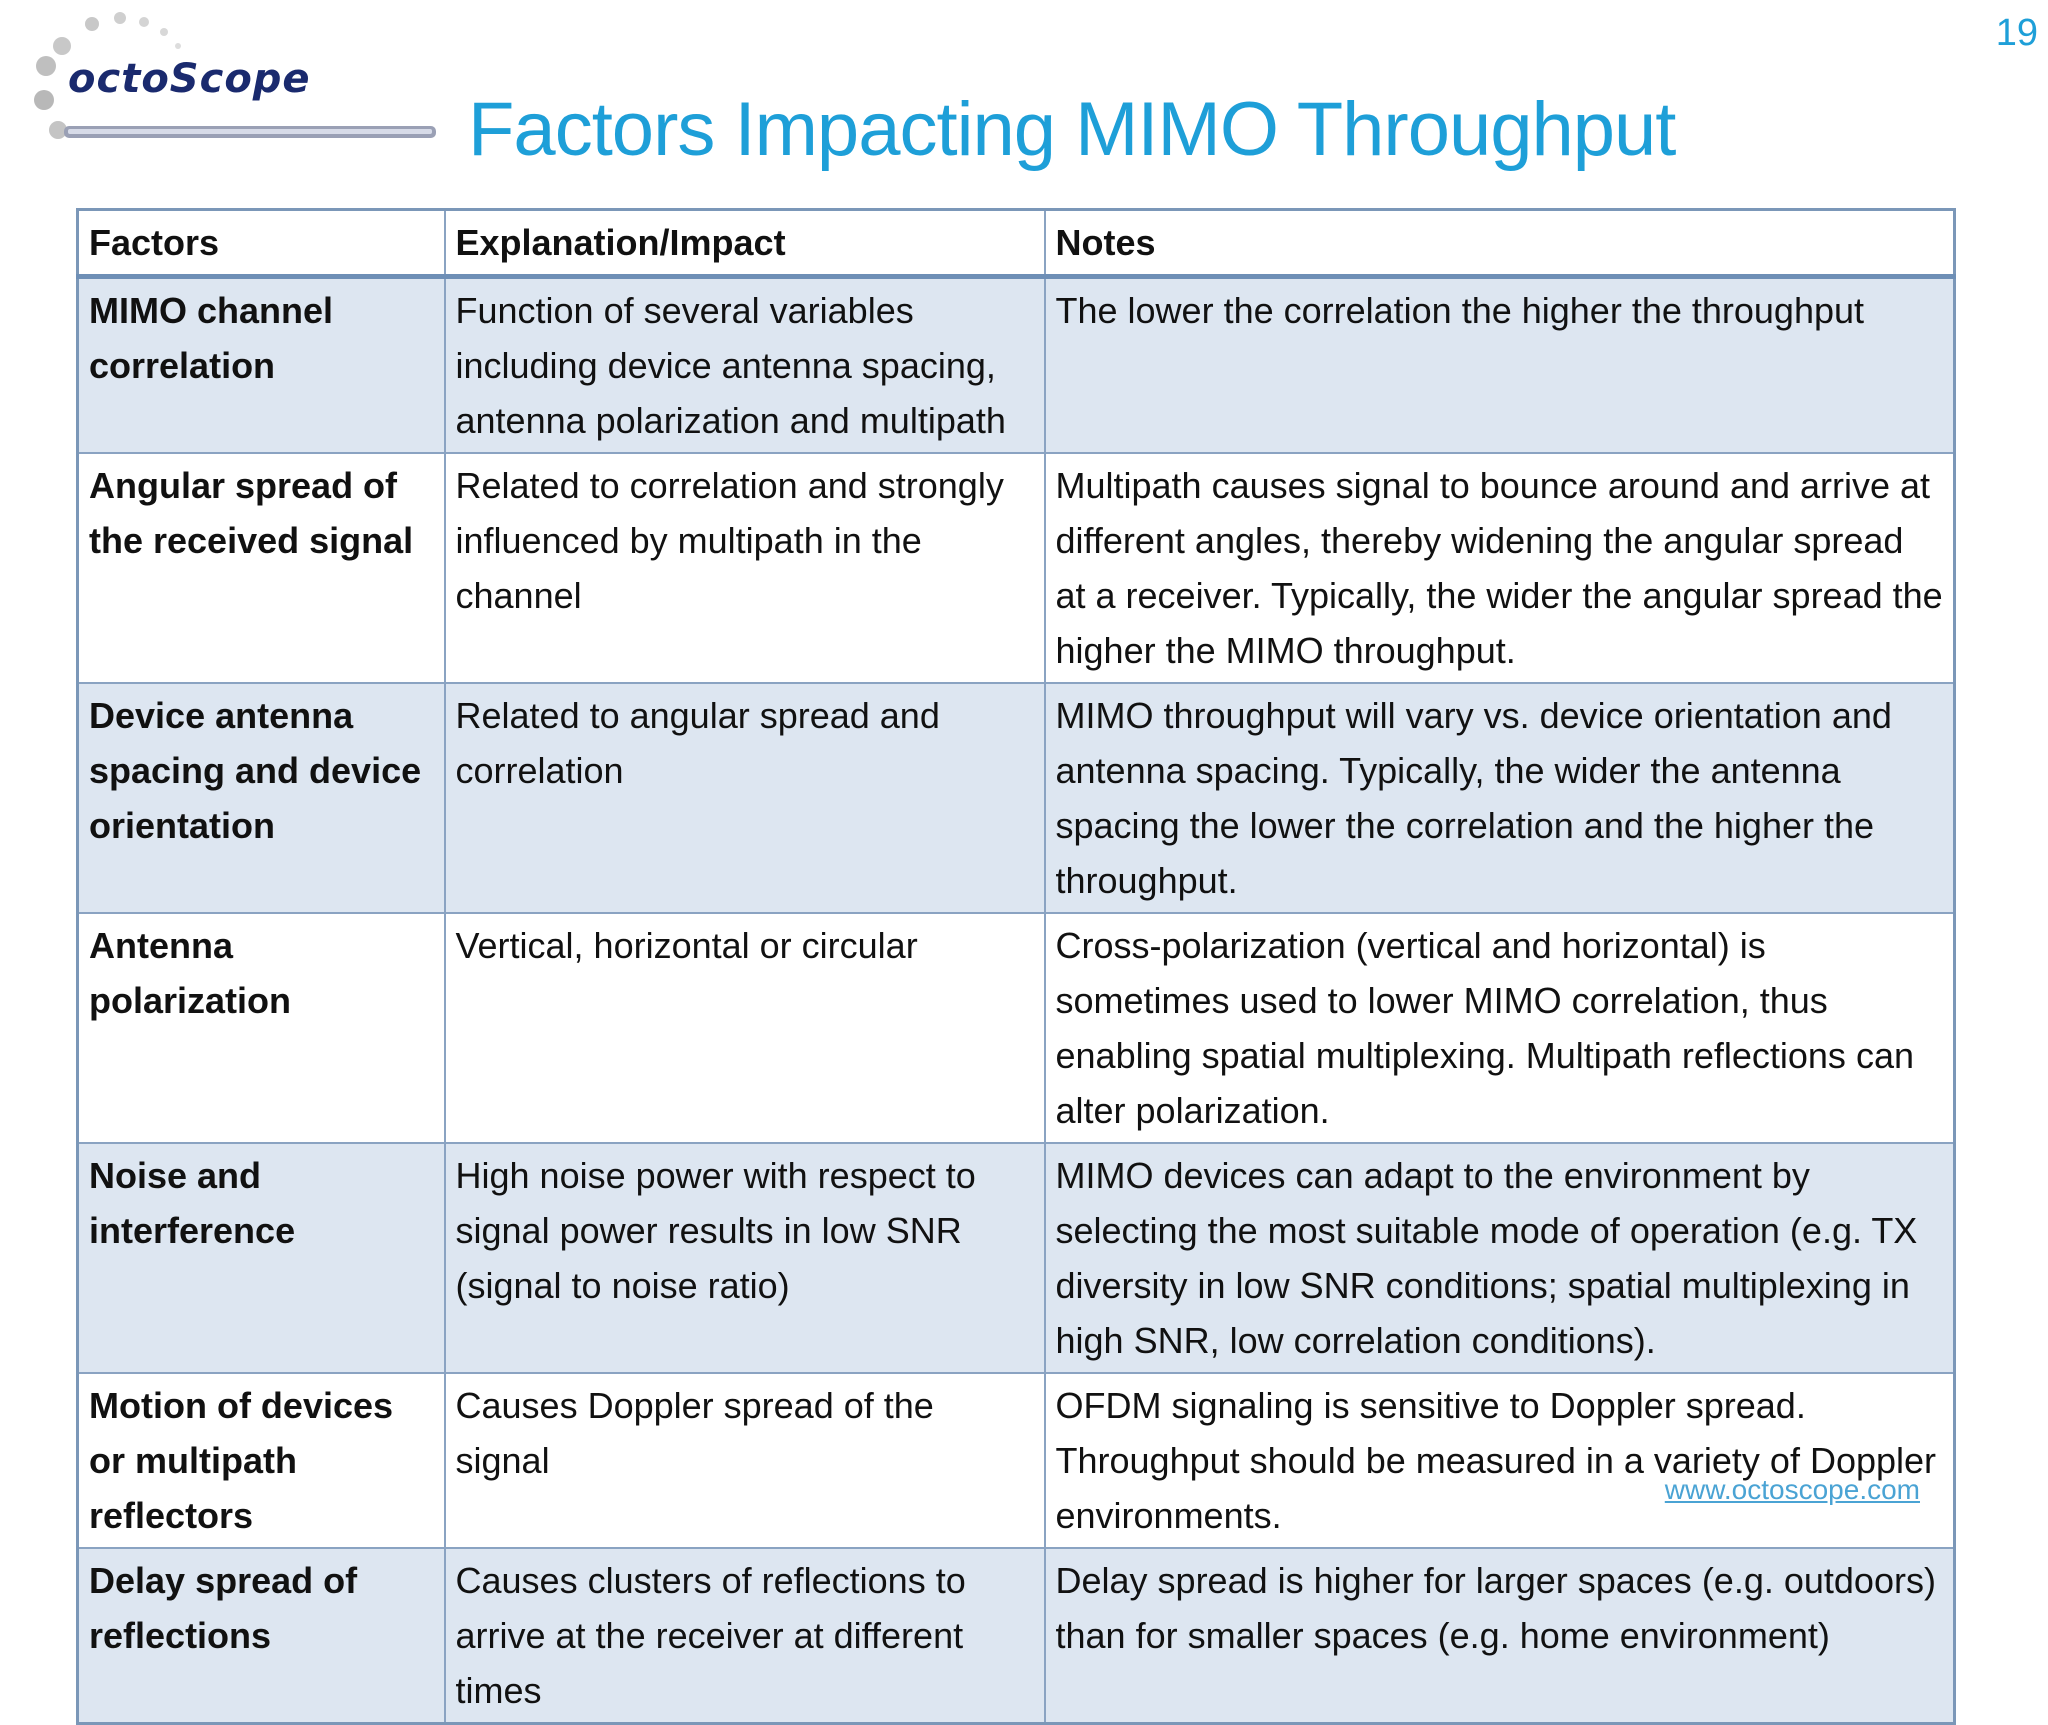 This screenshot has width=2048, height=1725. What do you see at coordinates (189, 79) in the screenshot?
I see `logo-text: octoScope` at bounding box center [189, 79].